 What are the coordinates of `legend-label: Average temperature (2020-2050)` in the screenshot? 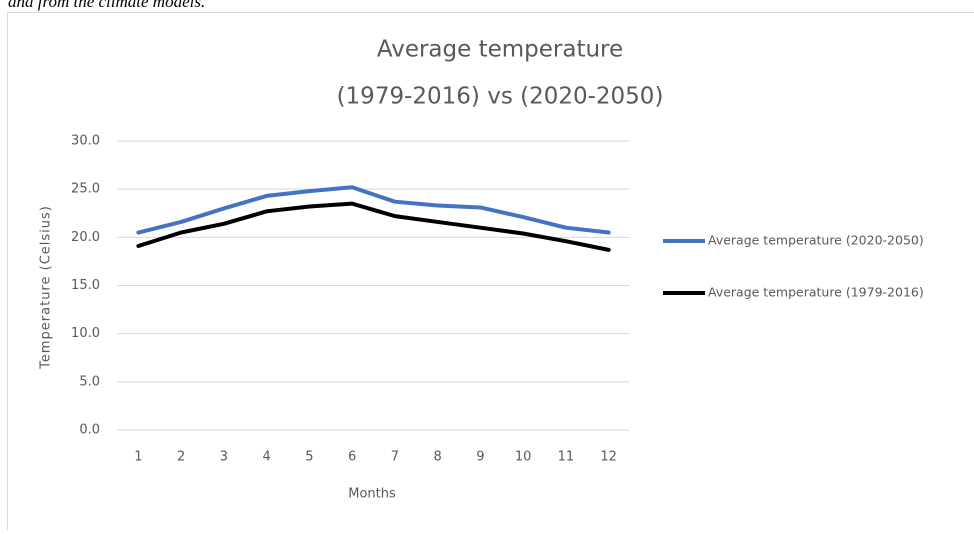 It's located at (816, 240).